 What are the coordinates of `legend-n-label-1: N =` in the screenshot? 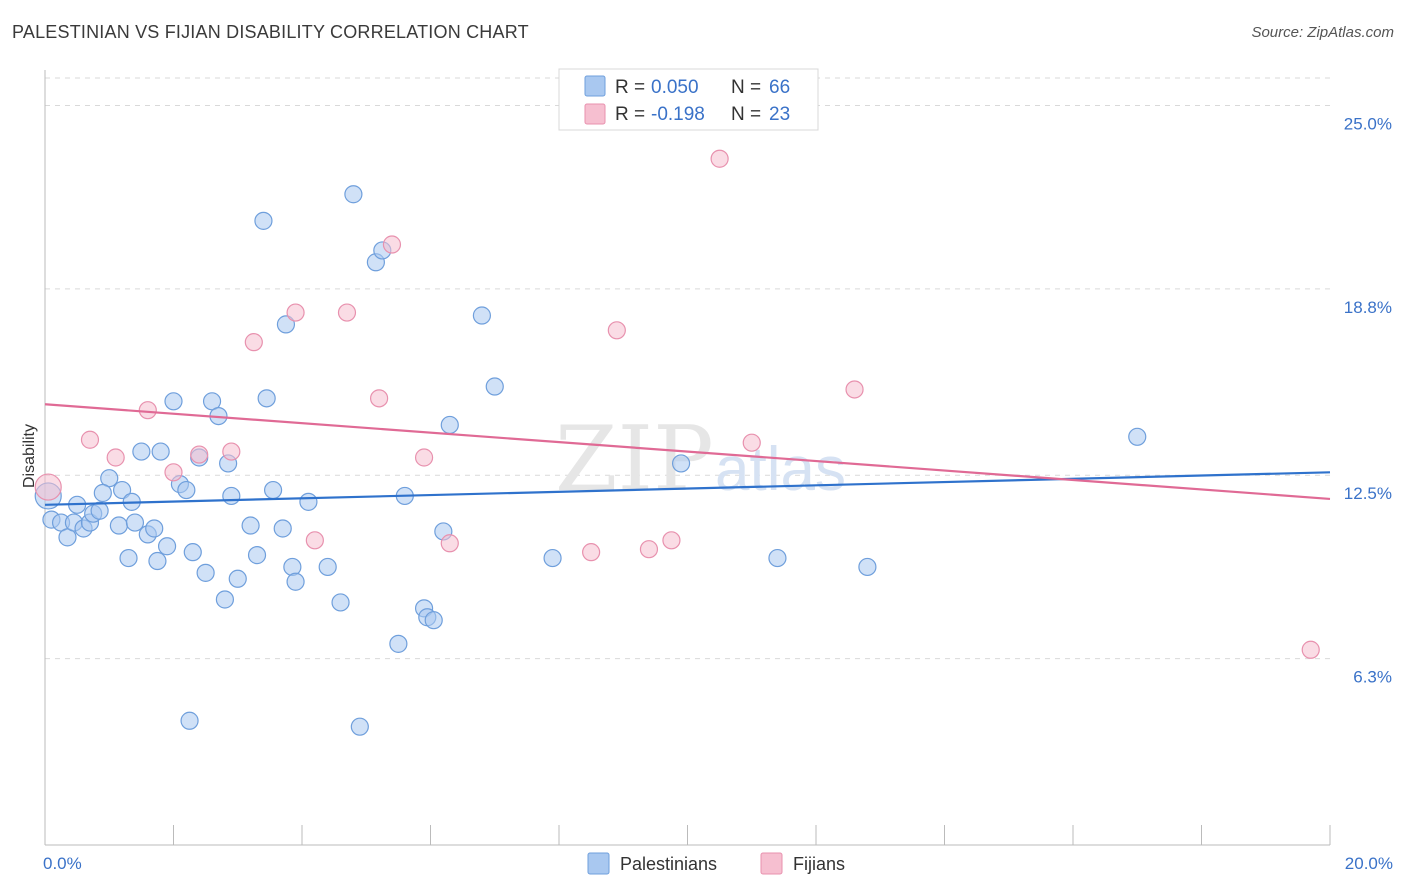 It's located at (746, 87).